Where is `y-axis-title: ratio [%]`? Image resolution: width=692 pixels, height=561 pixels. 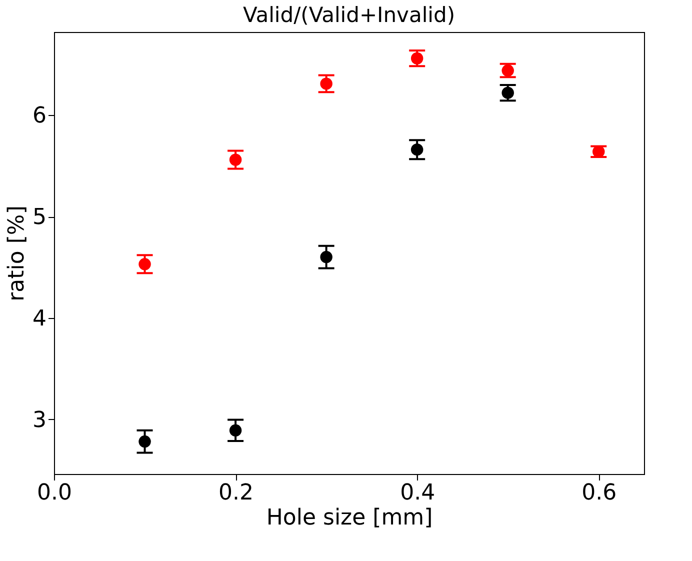 y-axis-title: ratio [%] is located at coordinates (17, 254).